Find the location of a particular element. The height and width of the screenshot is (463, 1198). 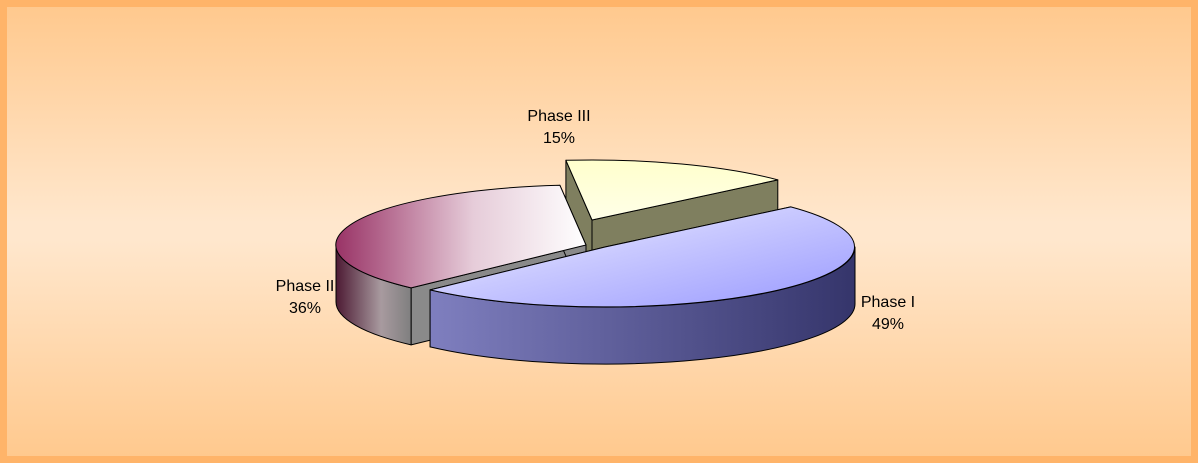

label-phase-iii-value: 15% is located at coordinates (559, 138).